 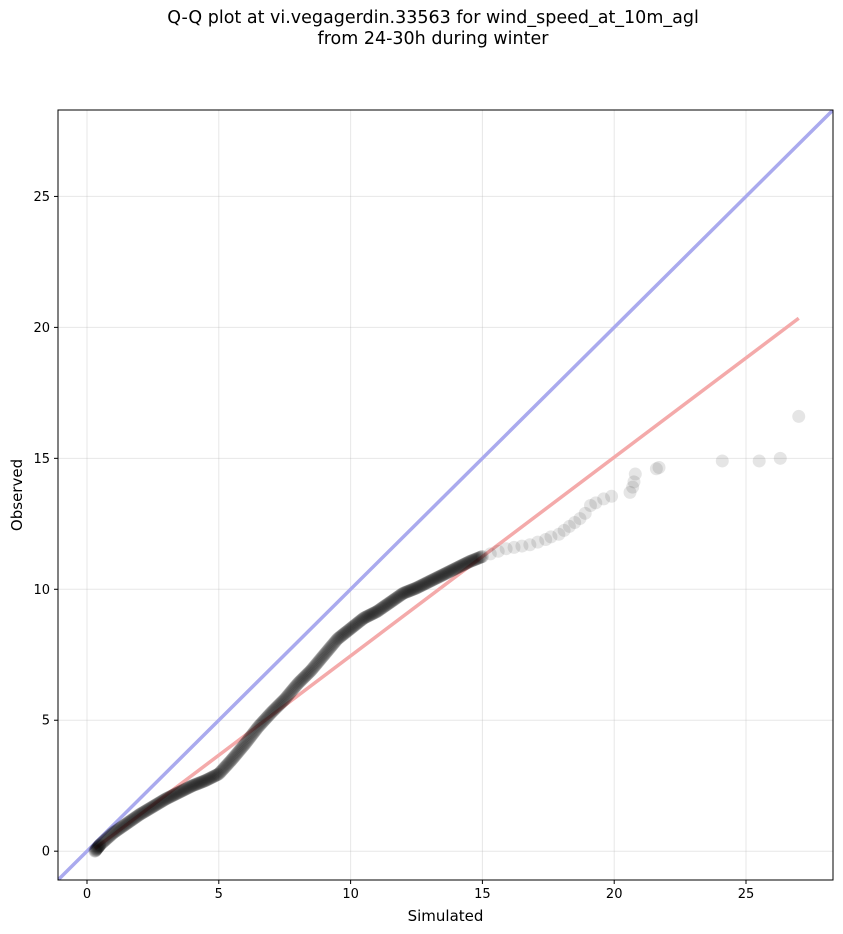 What do you see at coordinates (46, 852) in the screenshot?
I see `y-tick-label: 0` at bounding box center [46, 852].